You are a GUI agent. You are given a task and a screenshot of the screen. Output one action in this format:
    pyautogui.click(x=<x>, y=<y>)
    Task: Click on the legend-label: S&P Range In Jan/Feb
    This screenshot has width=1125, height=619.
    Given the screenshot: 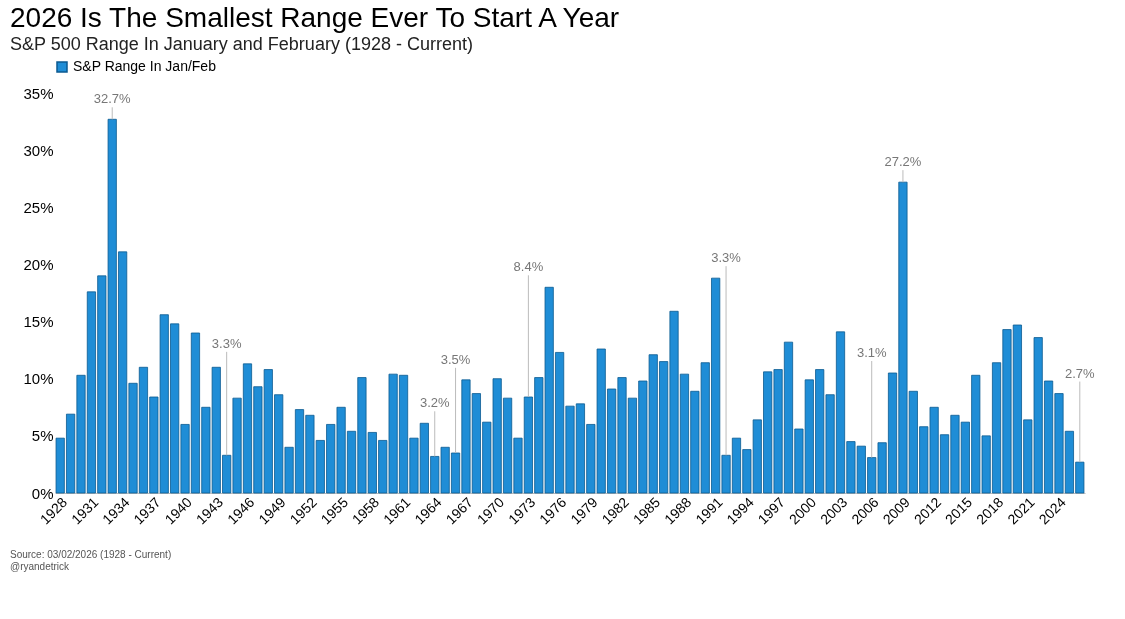 What is the action you would take?
    pyautogui.click(x=145, y=66)
    